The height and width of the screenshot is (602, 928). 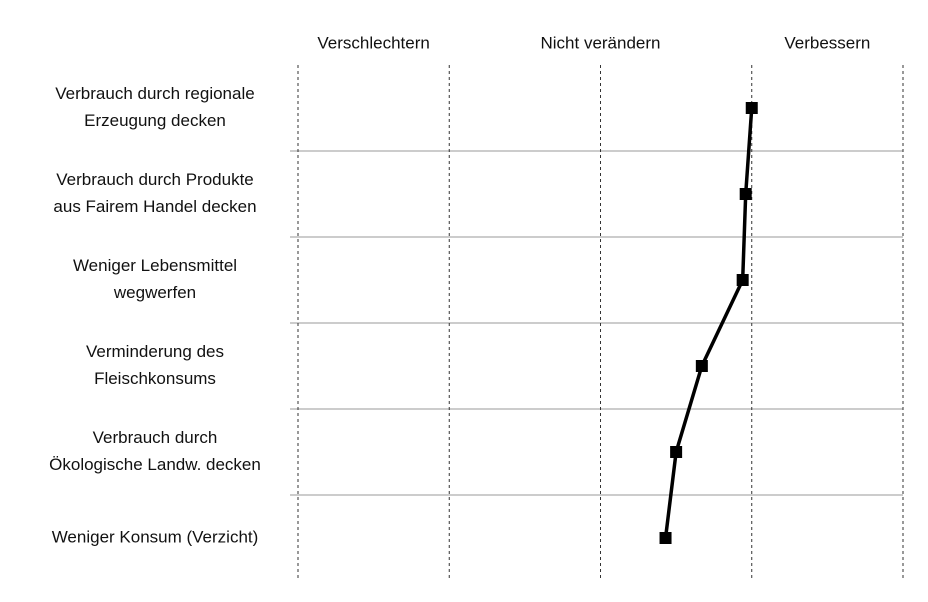 I want to click on category-label: aus Fairem Handel decken, so click(x=154, y=206).